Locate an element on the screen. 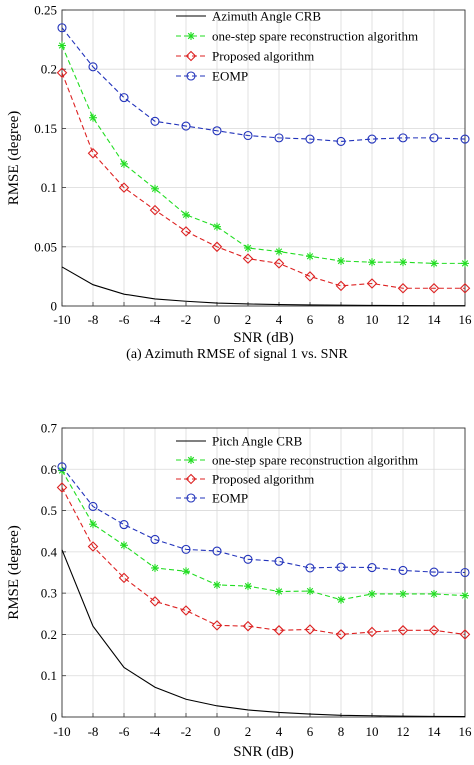 This screenshot has width=474, height=765. chart1-xtick-label: -10 is located at coordinates (61, 319).